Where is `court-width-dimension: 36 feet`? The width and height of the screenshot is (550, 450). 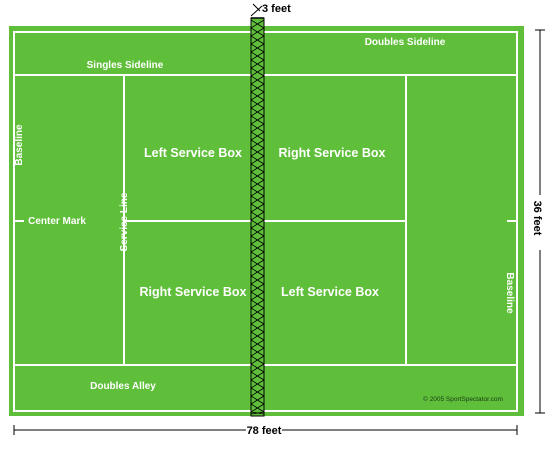 court-width-dimension: 36 feet is located at coordinates (538, 221).